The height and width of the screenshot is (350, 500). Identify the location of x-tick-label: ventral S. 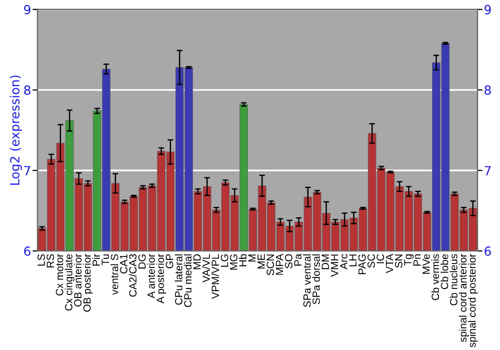
(114, 274).